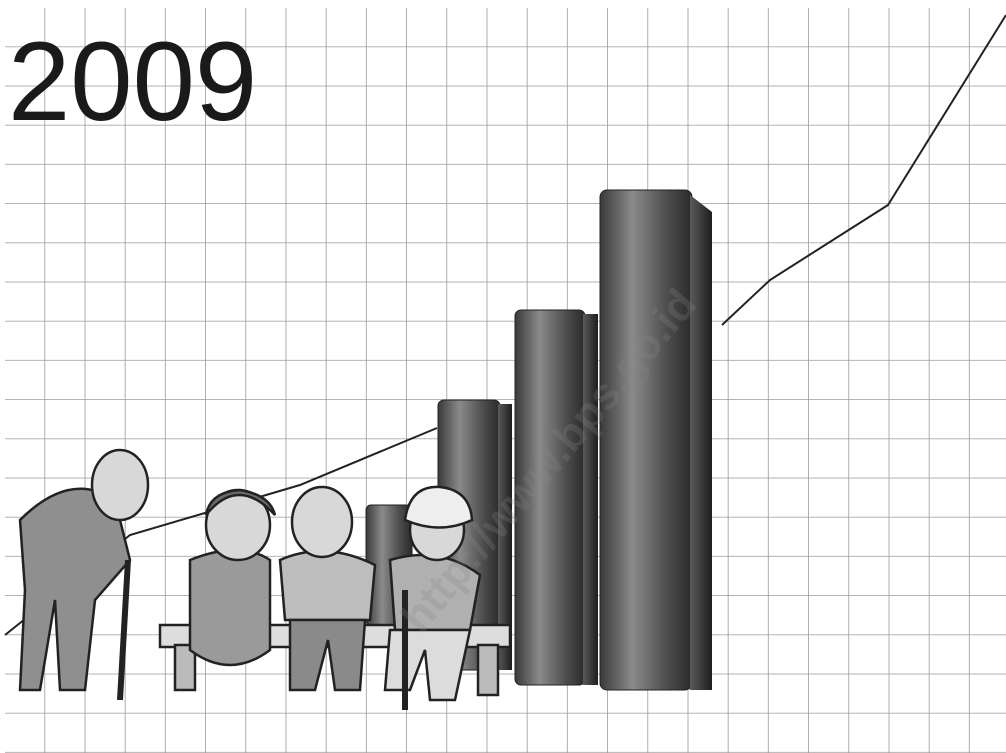  Describe the element at coordinates (438, 507) in the screenshot. I see `hat` at that location.